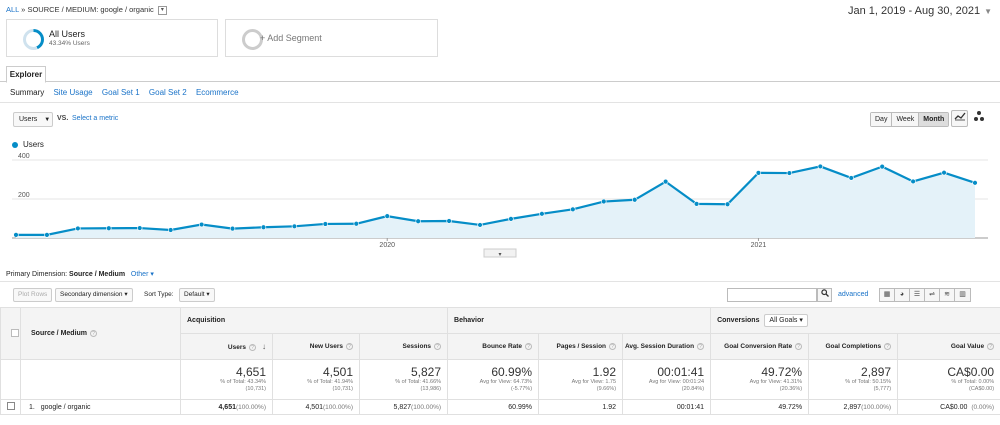 The image size is (1000, 425). What do you see at coordinates (24, 195) in the screenshot?
I see `y-tick-label: 200` at bounding box center [24, 195].